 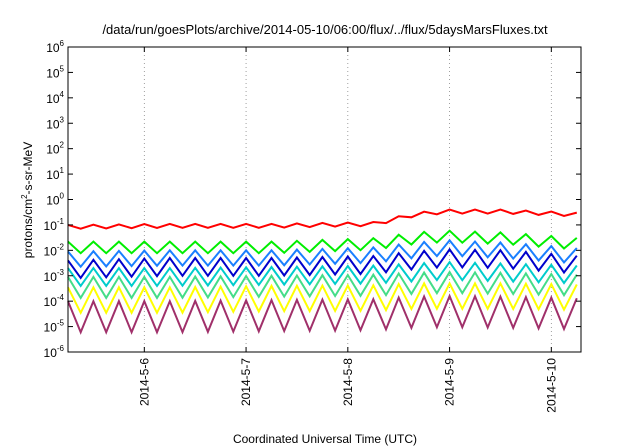 I want to click on y-tick-label: 10⁻¹, so click(x=54, y=225).